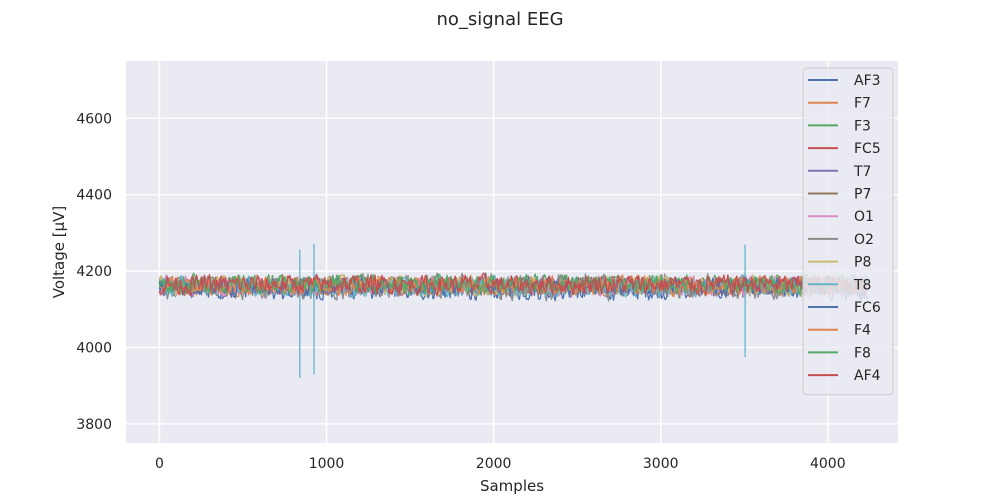 This screenshot has width=1000, height=500. I want to click on legend-label: AF4, so click(867, 376).